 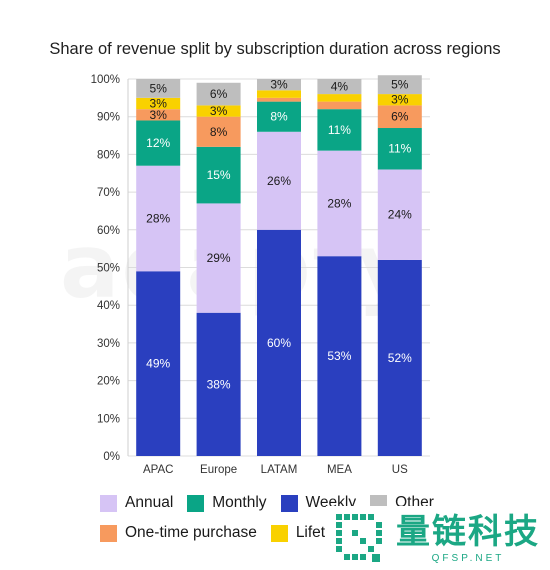 I want to click on y-tick-label: 60%, so click(x=108, y=231).